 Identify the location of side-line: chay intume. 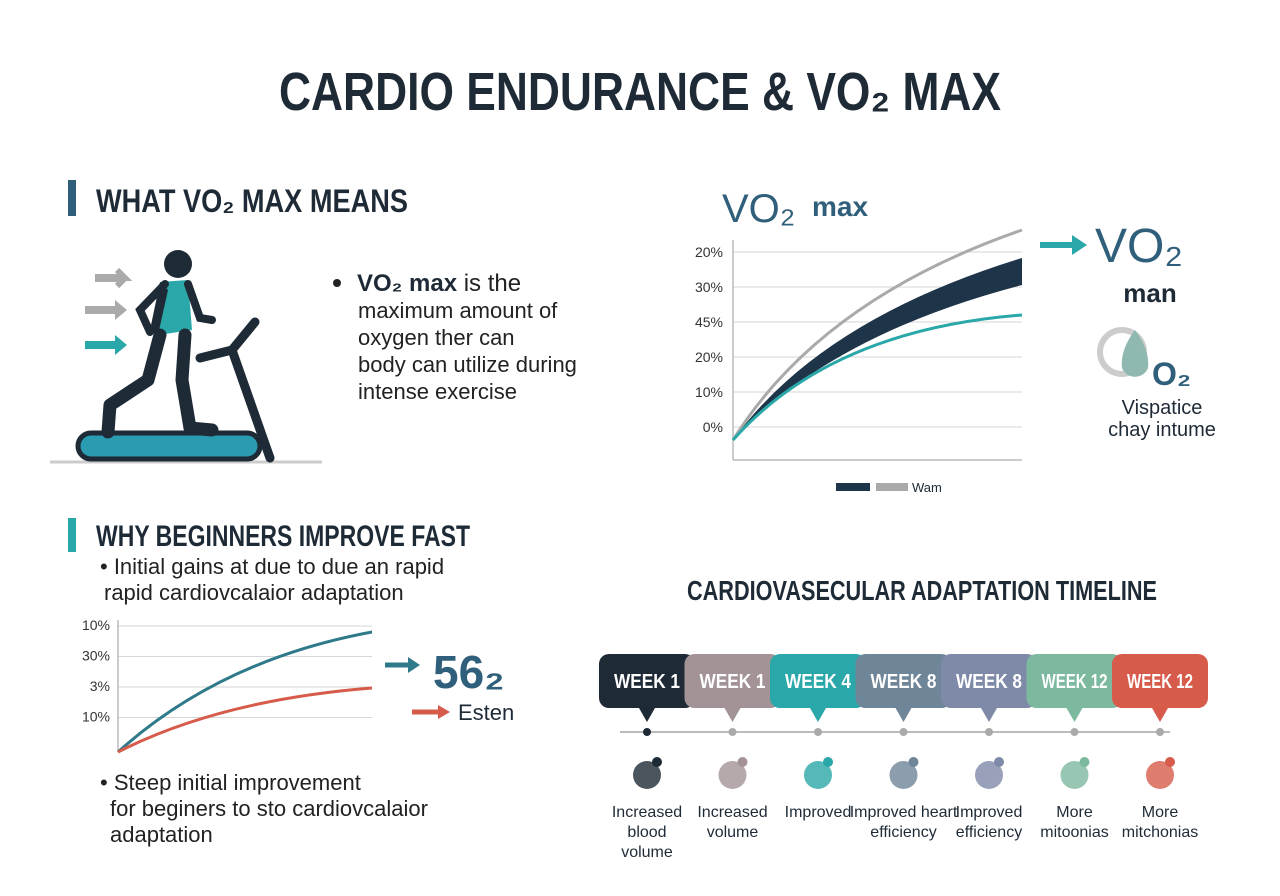
(1162, 430).